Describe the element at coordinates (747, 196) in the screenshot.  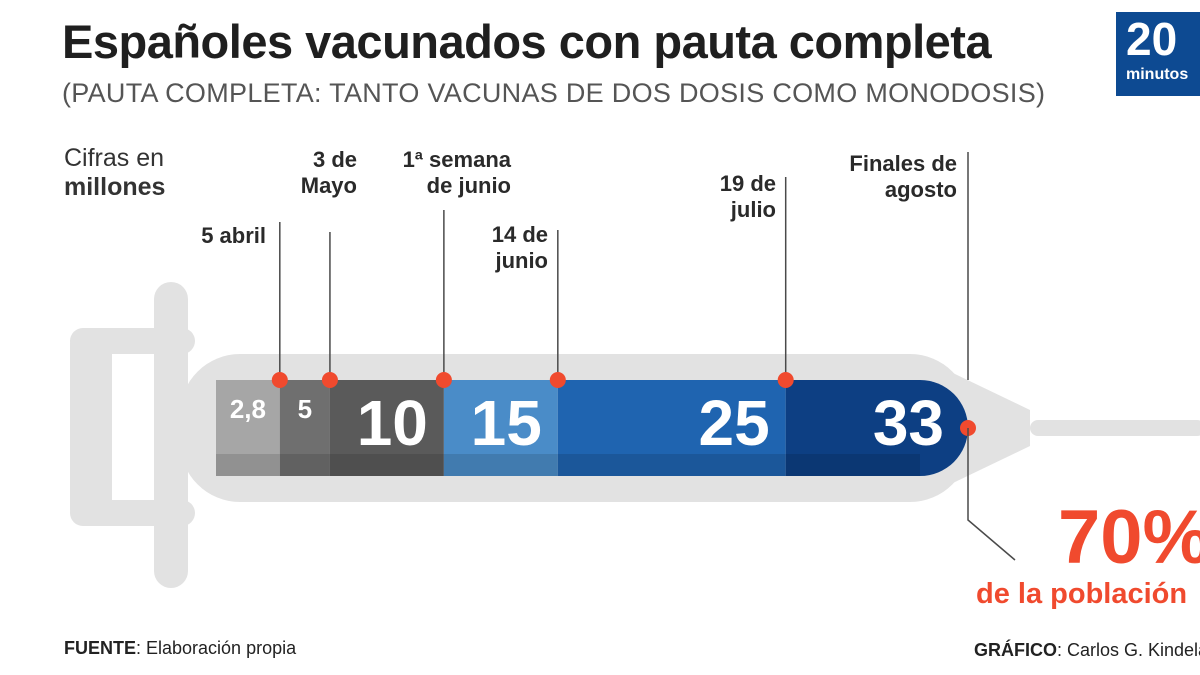
I see `milestone-label: 19 de julio` at that location.